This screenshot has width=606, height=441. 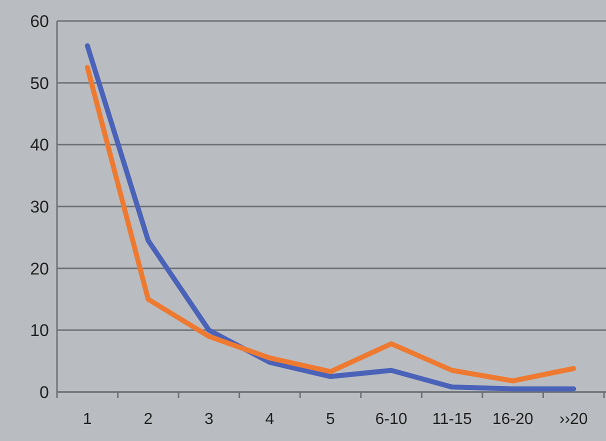 What do you see at coordinates (39, 330) in the screenshot?
I see `y-tick-label: 10` at bounding box center [39, 330].